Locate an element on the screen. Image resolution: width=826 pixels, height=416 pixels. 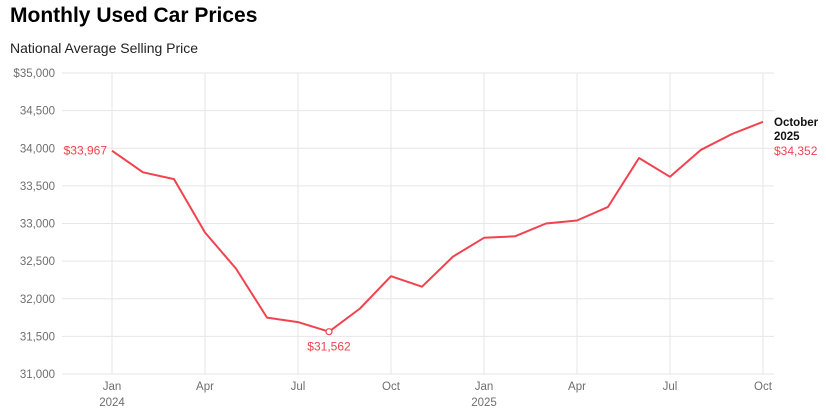
y-tick-label: 31,000 is located at coordinates (37, 375).